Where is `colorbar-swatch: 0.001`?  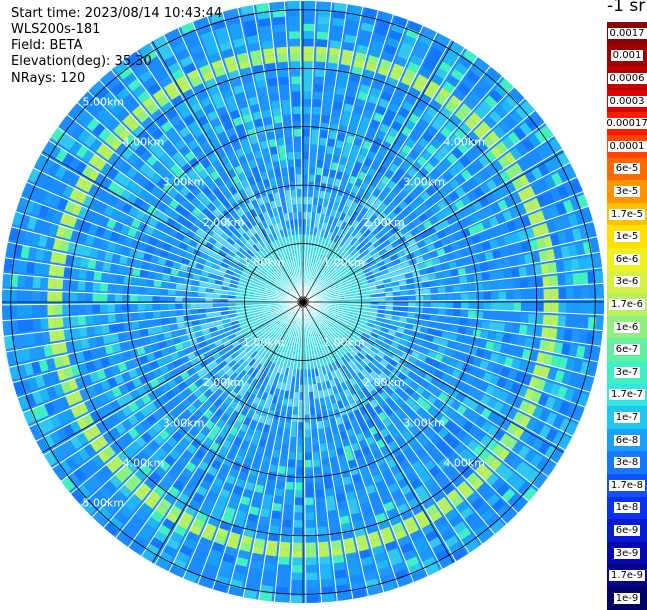
colorbar-swatch: 0.001 is located at coordinates (627, 56).